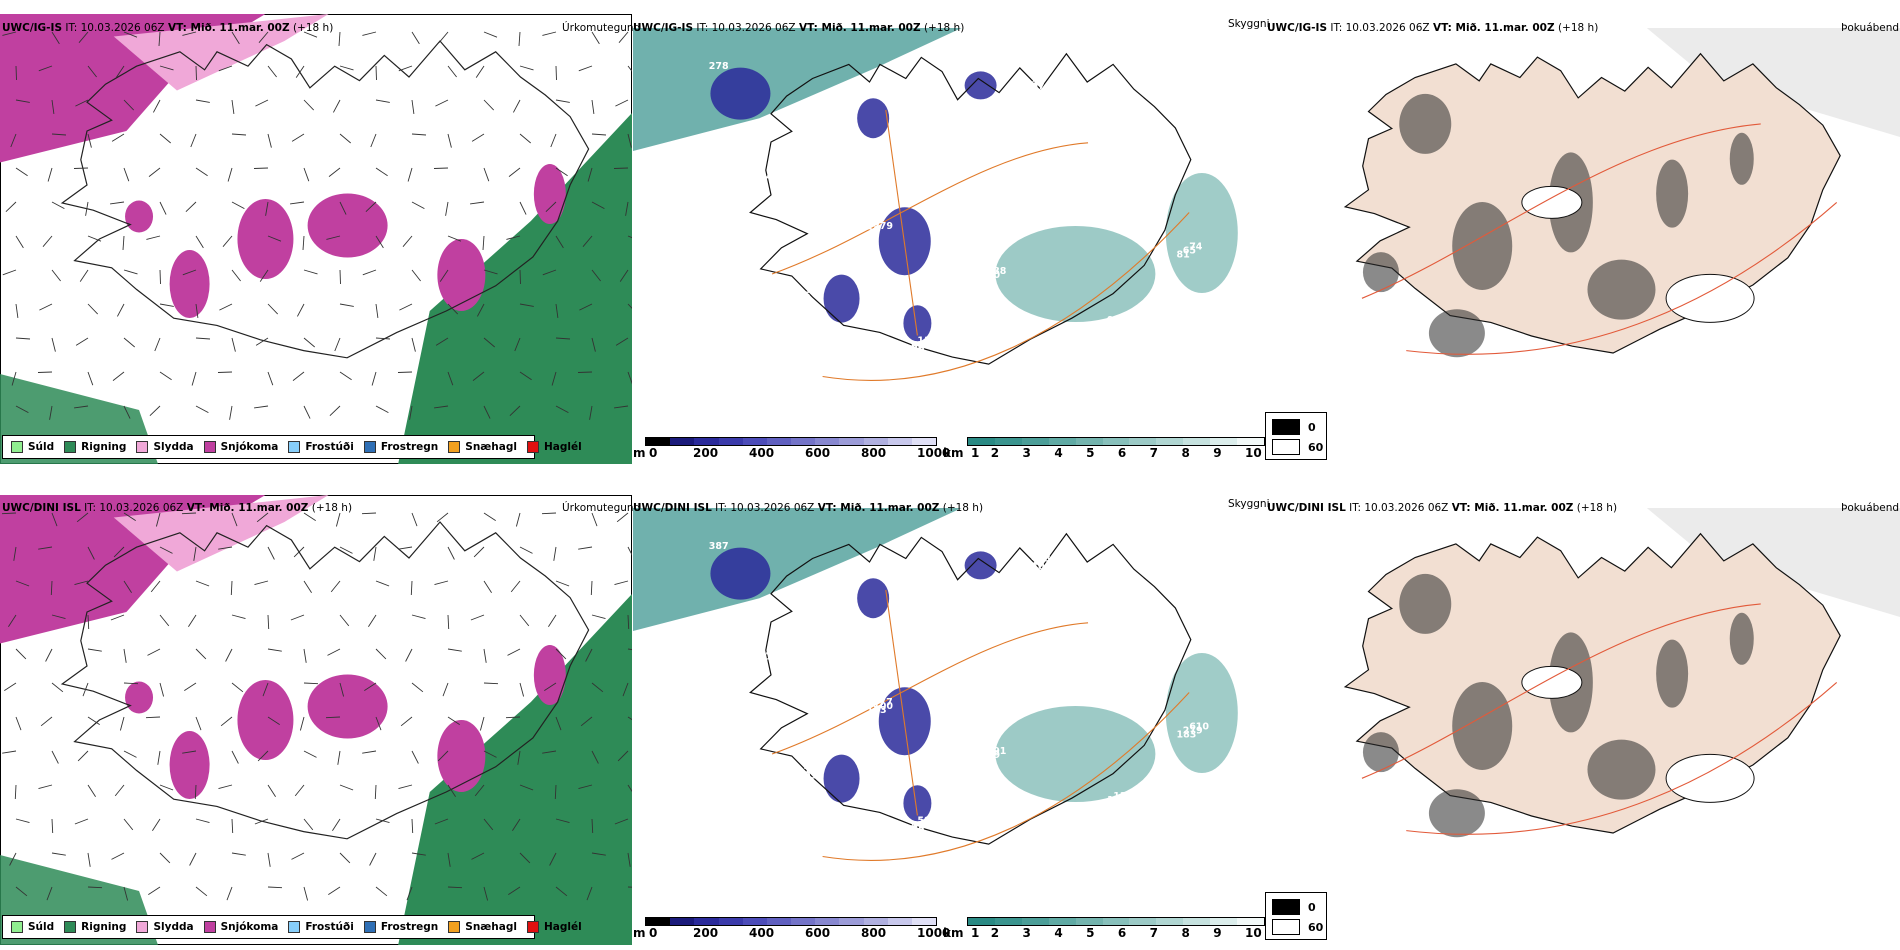  What do you see at coordinates (841, 107) in the screenshot?
I see `peak-label: 59` at bounding box center [841, 107].